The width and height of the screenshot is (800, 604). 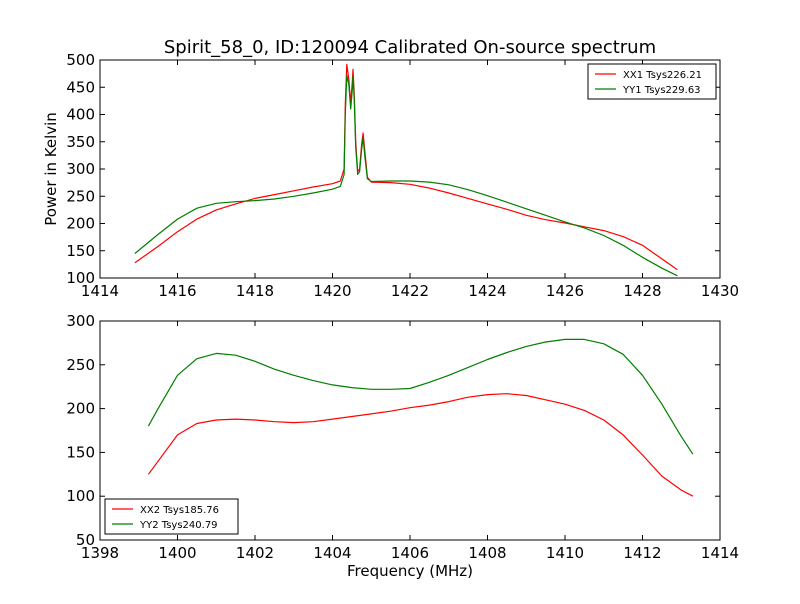 I want to click on legend-label: XX1 Tsys226.21, so click(x=662, y=75).